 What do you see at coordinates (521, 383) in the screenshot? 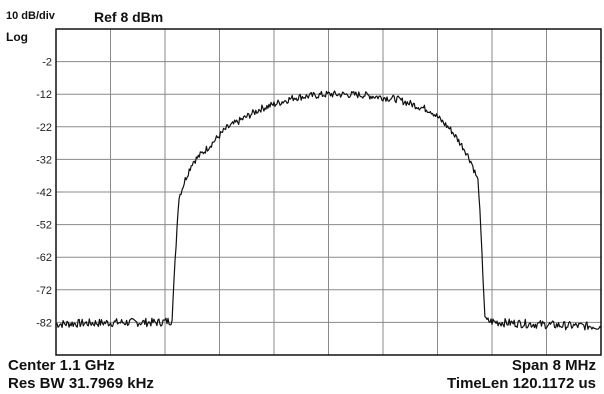
I see `time-length-label: TimeLen 120.1172 us` at bounding box center [521, 383].